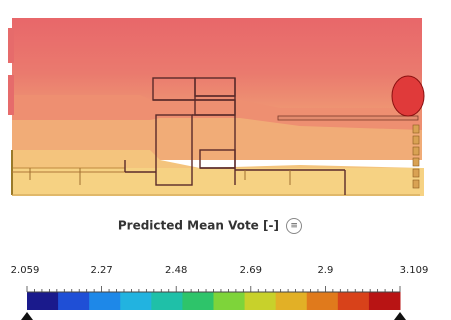 This screenshot has width=451, height=320. What do you see at coordinates (25, 270) in the screenshot?
I see `colorbar-tick-label: 2.059` at bounding box center [25, 270].